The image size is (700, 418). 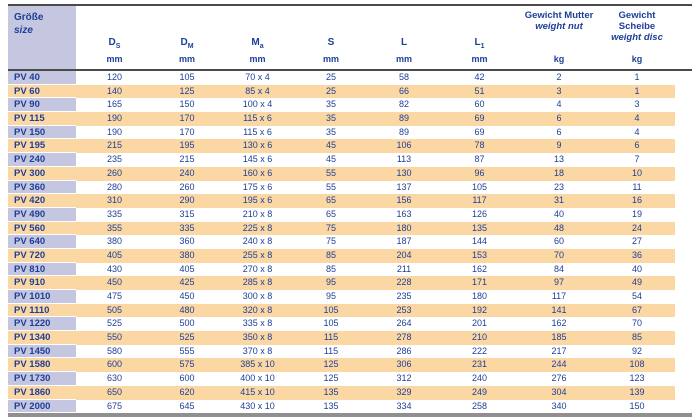 What do you see at coordinates (257, 255) in the screenshot?
I see `cell-ma: 255 x 8` at bounding box center [257, 255].